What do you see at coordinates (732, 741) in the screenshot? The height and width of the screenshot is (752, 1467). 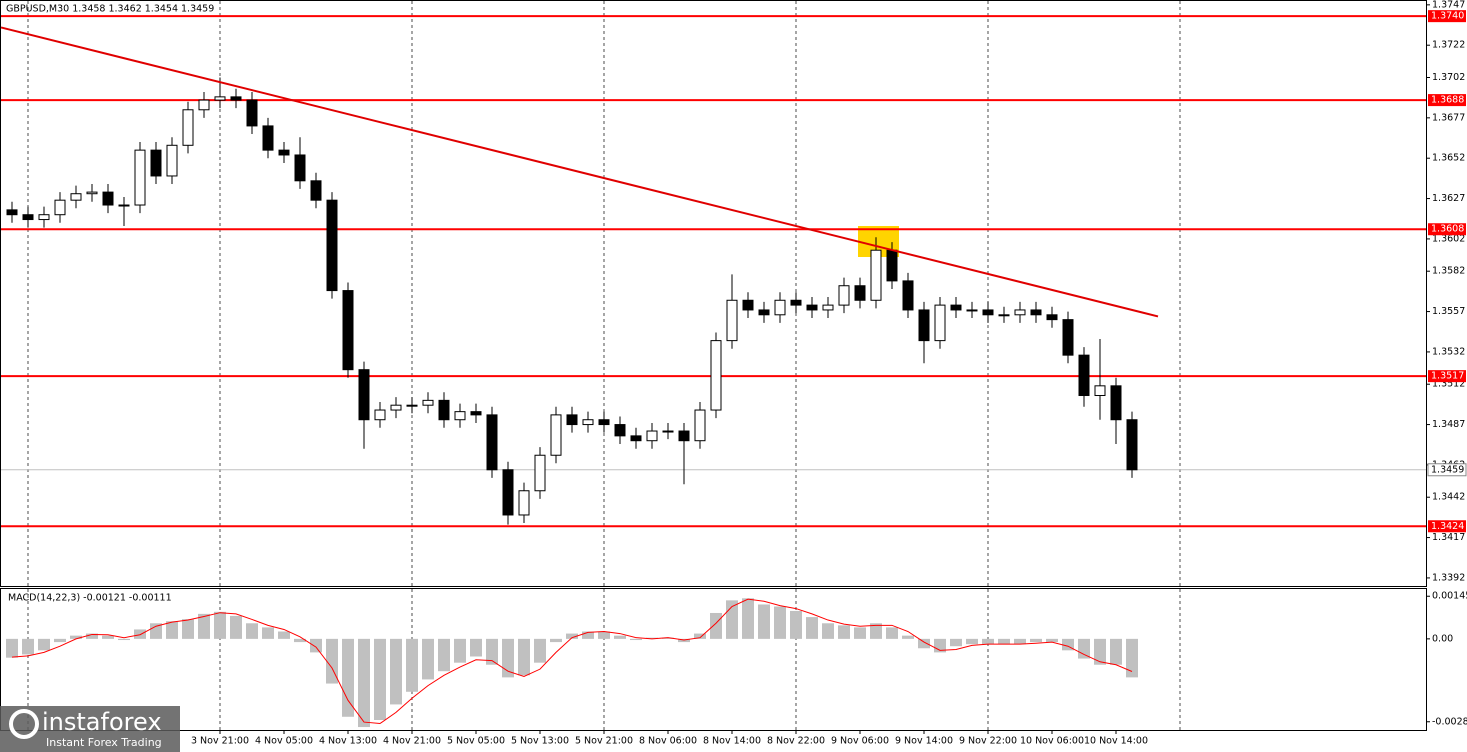 I see `x-tick-label: 8 Nov 14:00` at bounding box center [732, 741].